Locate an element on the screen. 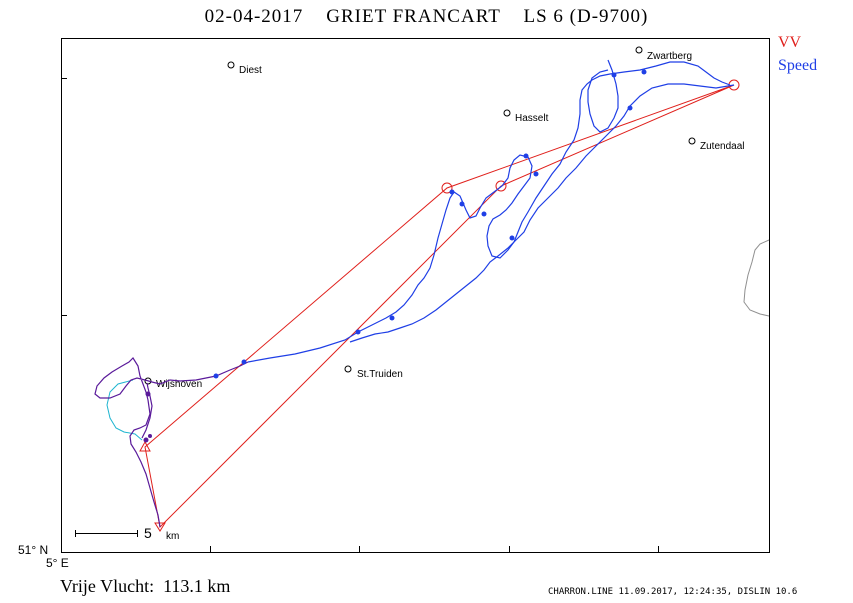 The height and width of the screenshot is (603, 853). town-diest: Diest is located at coordinates (244, 68).